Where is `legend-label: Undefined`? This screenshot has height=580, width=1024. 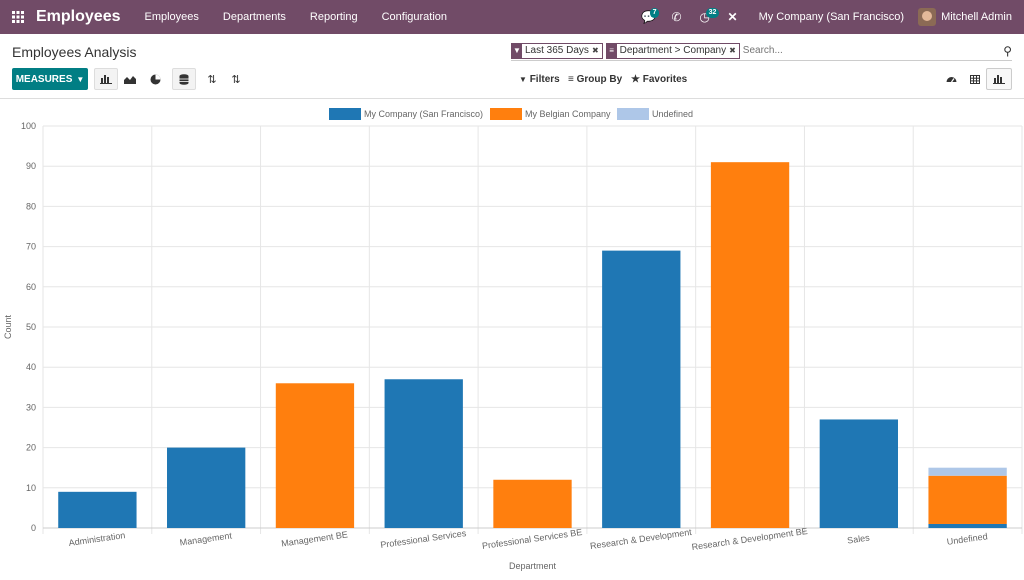 legend-label: Undefined is located at coordinates (672, 114).